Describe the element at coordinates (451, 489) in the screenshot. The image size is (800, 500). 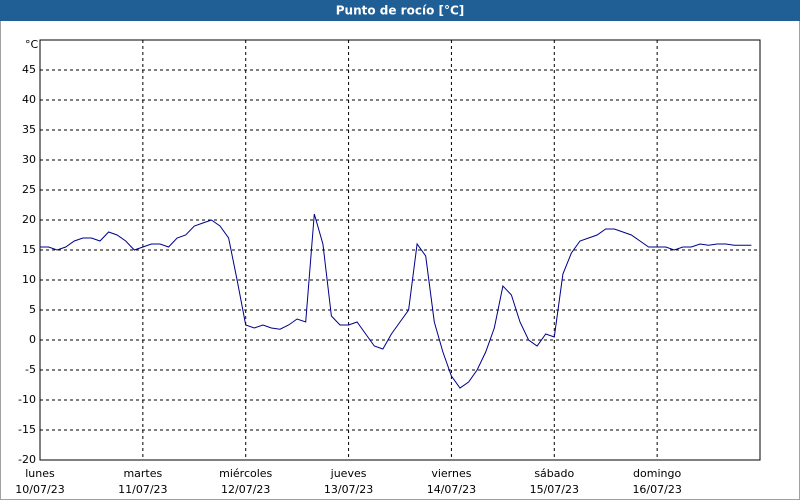
I see `x-tick-date: 14/07/23` at that location.